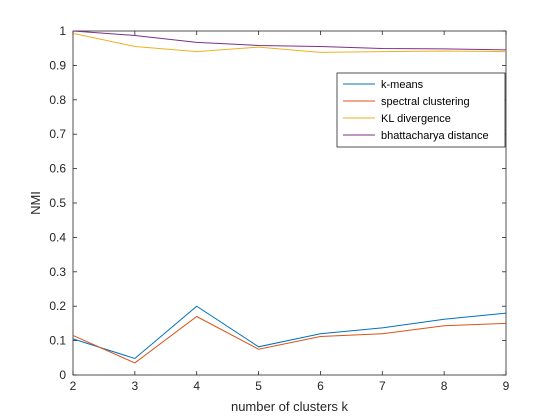 This screenshot has width=560, height=420. What do you see at coordinates (57, 100) in the screenshot?
I see `y-tick-label: 0.8` at bounding box center [57, 100].